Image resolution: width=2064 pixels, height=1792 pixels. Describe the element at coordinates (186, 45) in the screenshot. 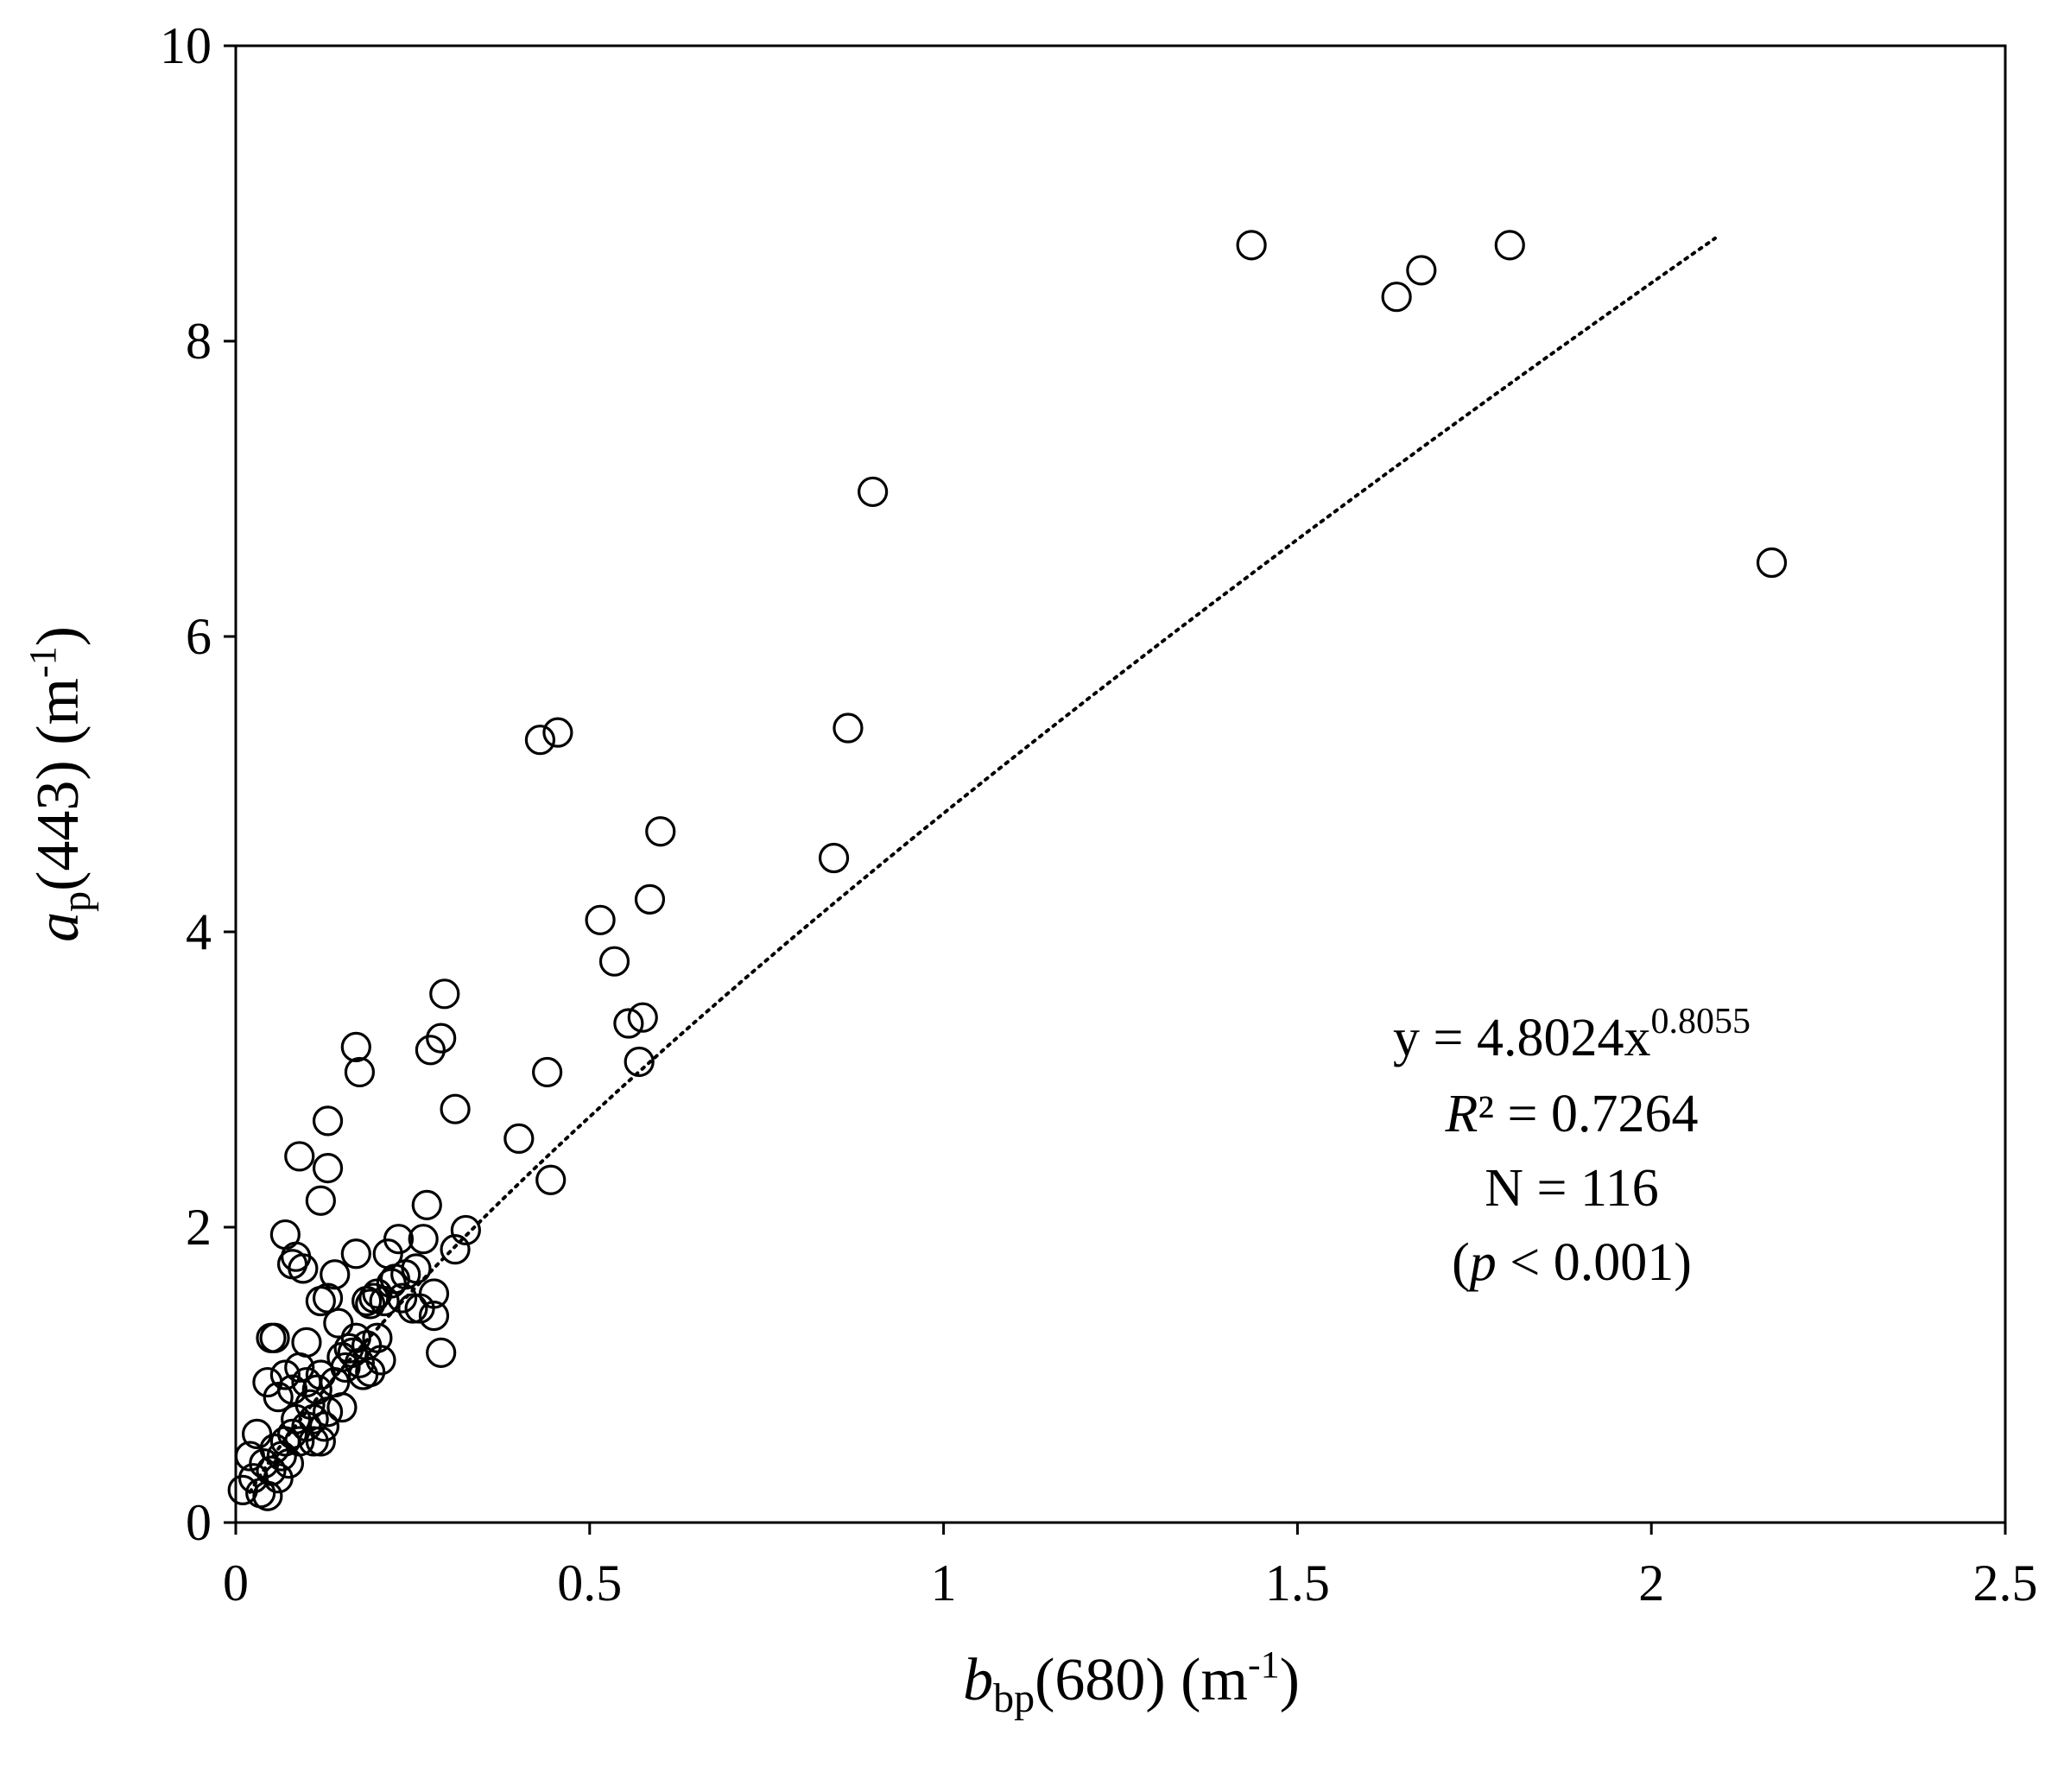

I see `y-tick-label: 10` at that location.